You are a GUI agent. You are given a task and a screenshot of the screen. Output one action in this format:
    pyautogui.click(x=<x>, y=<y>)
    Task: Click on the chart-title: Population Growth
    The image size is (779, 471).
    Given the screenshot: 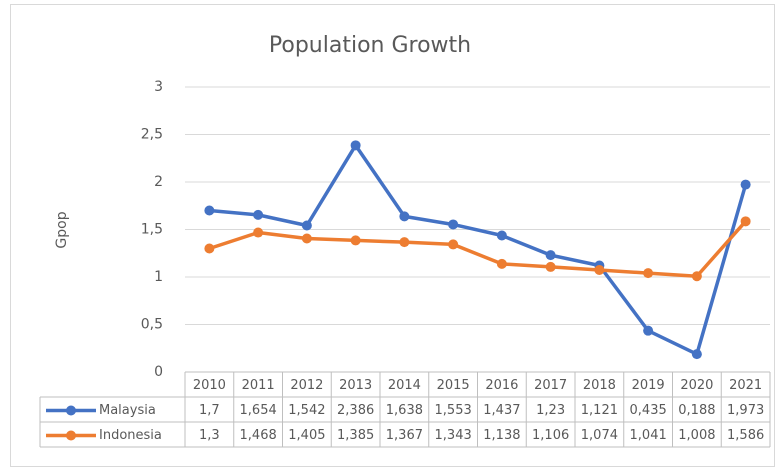 What is the action you would take?
    pyautogui.click(x=370, y=45)
    